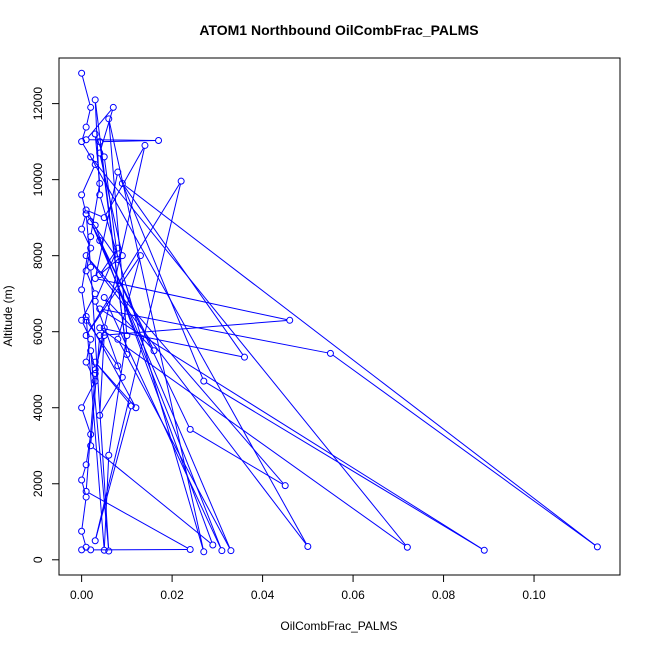  I want to click on x-axis: 0.00 0.02 0.04 0.06 0.08 0.10, so click(308, 588).